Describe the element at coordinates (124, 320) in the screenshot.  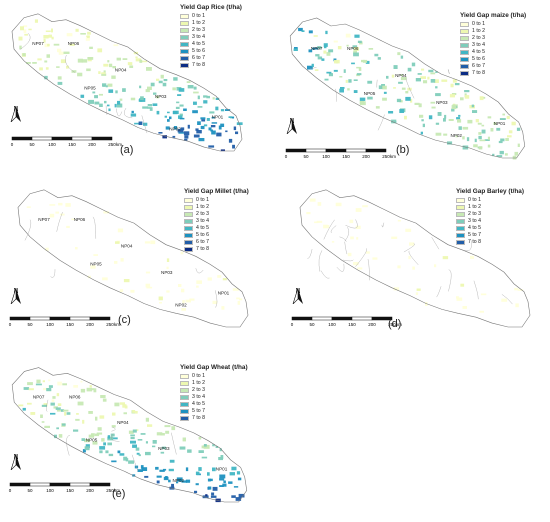
I see `panel-label-c: (c)` at that location.